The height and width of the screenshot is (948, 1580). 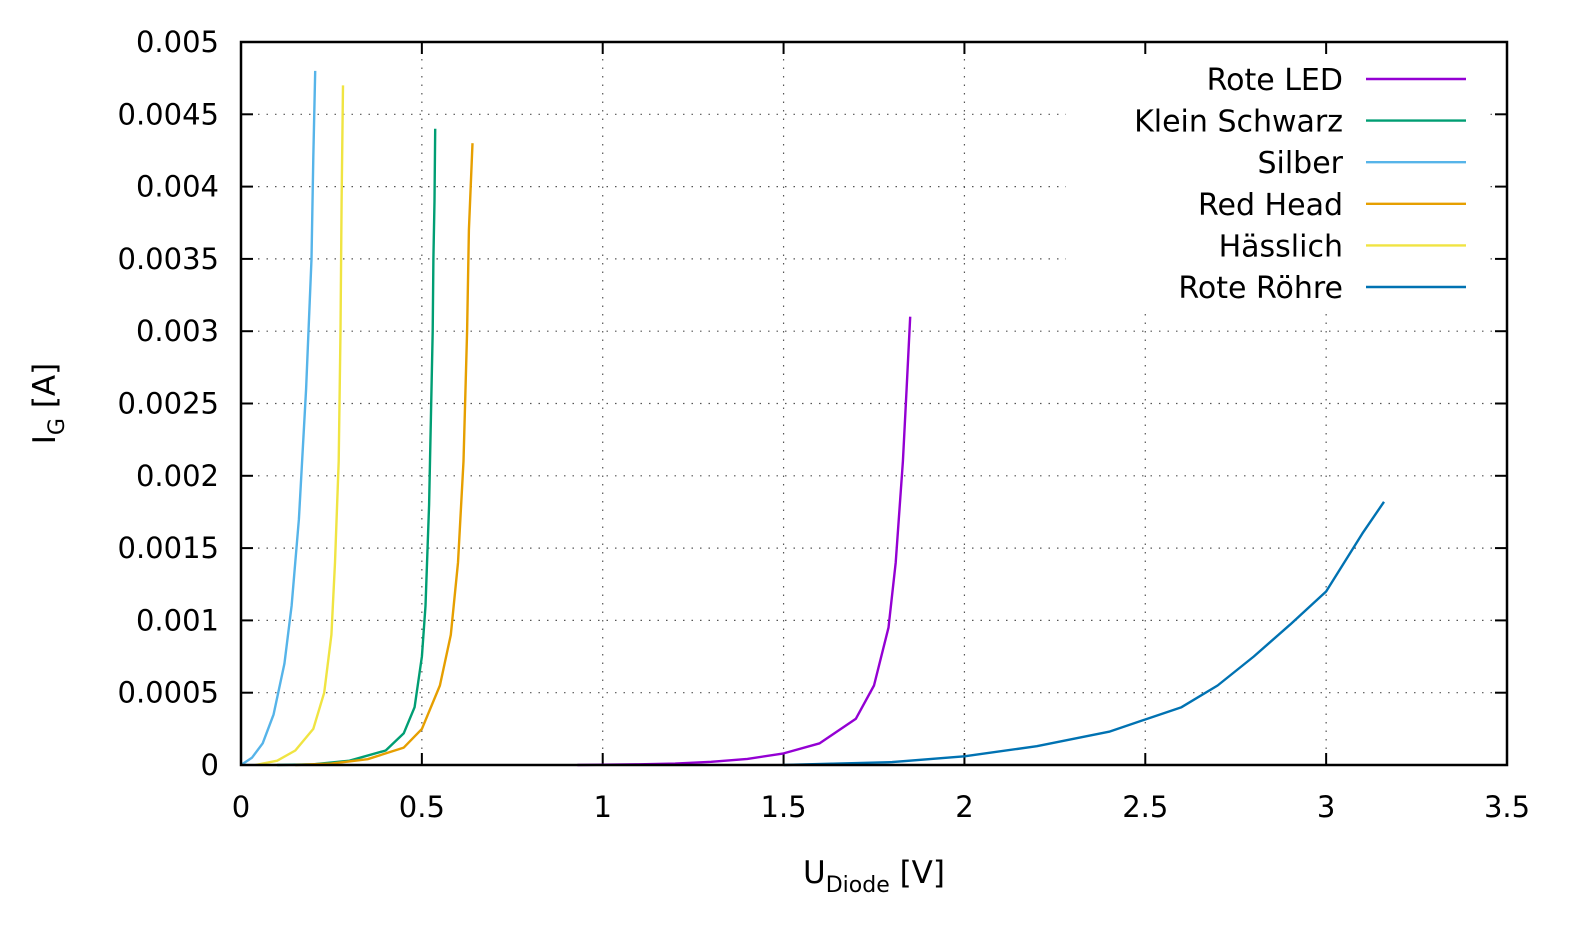 I want to click on x-tick-label: 0.5, so click(x=422, y=807).